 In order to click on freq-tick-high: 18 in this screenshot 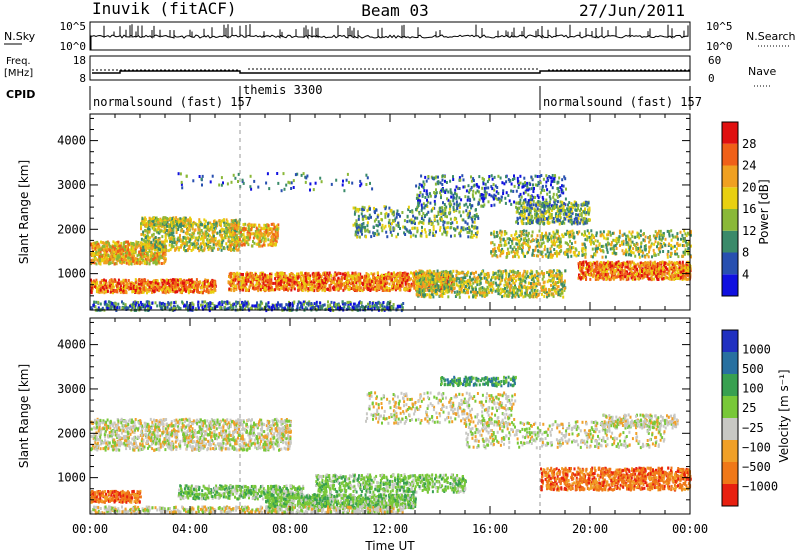, I will do `click(79, 60)`.